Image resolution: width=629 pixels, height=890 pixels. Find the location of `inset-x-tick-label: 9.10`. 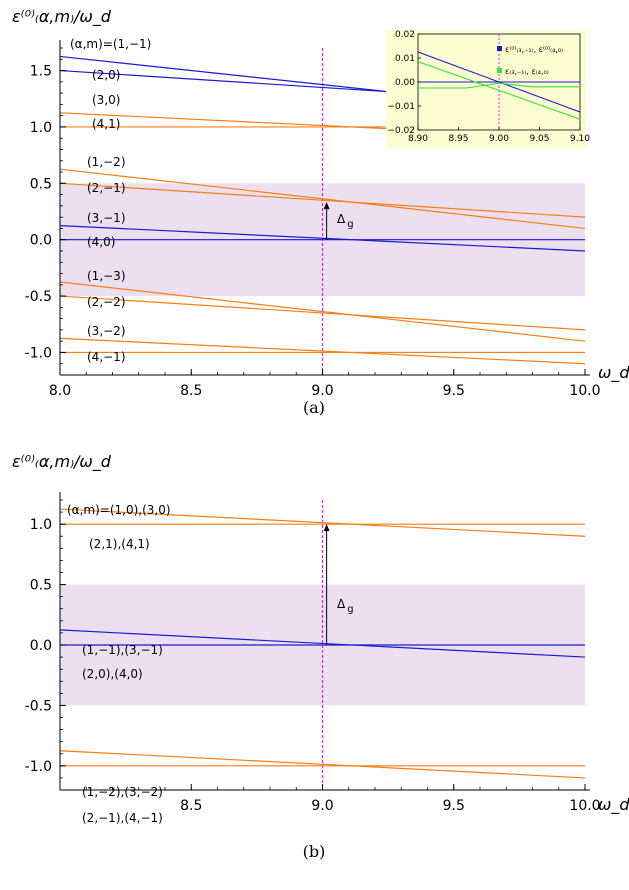

inset-x-tick-label: 9.10 is located at coordinates (580, 139).